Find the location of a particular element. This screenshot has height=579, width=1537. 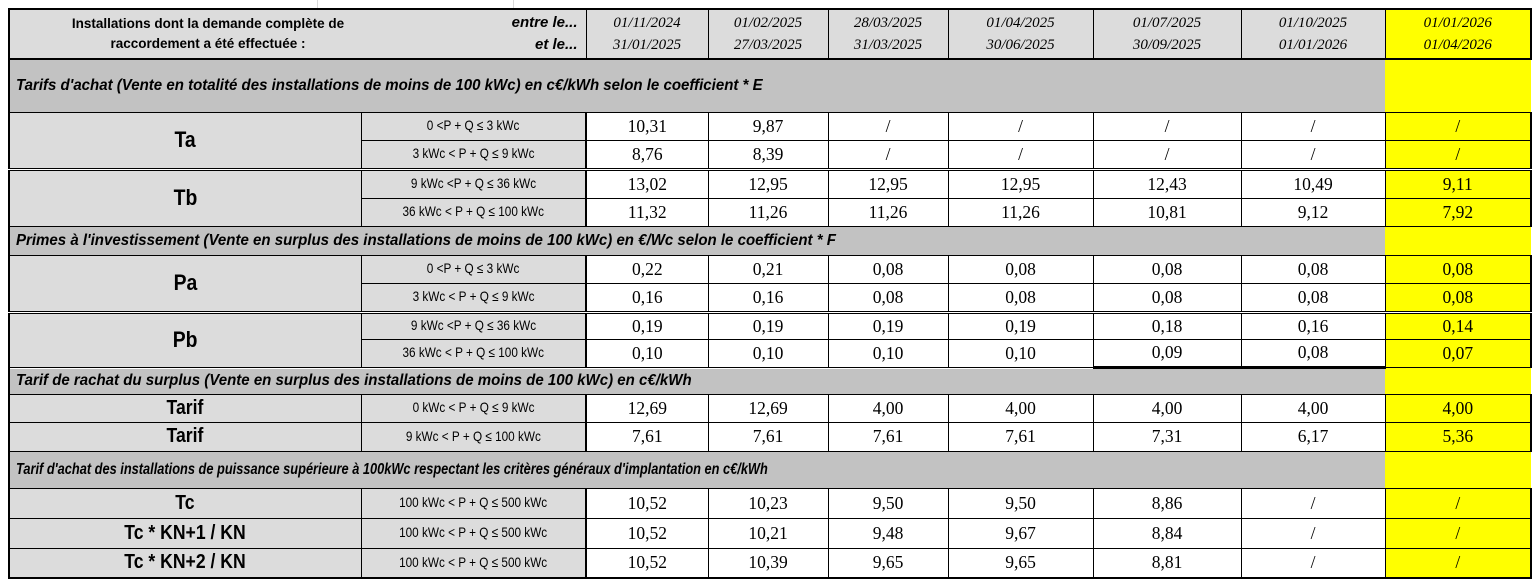

row-label-cell: Ta is located at coordinates (185, 141).